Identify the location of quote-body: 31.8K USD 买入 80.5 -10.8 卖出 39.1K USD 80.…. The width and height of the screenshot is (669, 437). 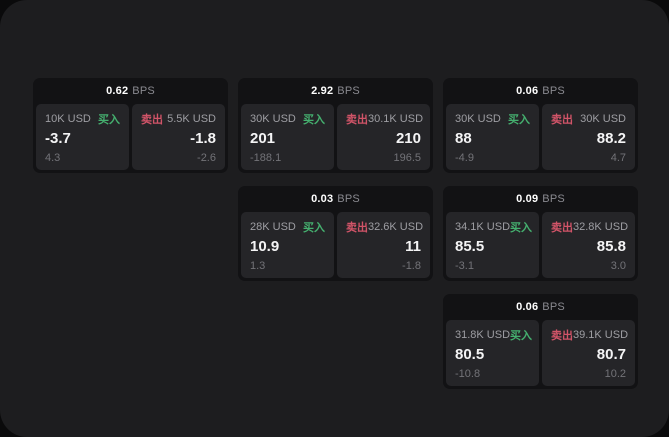
(540, 353).